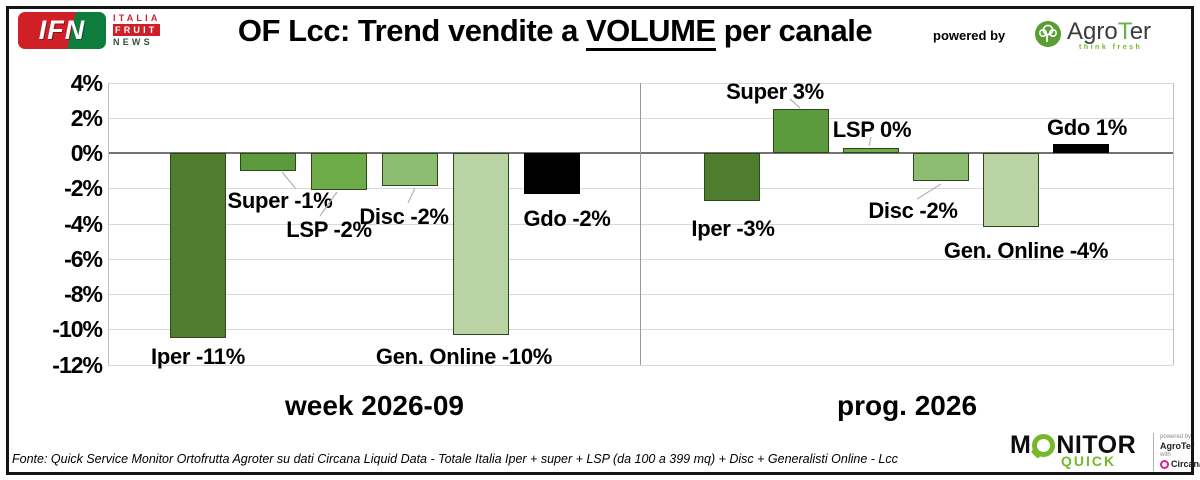 The image size is (1200, 480). What do you see at coordinates (1026, 250) in the screenshot?
I see `bar-label-gen-online: Gen. Online -4%` at bounding box center [1026, 250].